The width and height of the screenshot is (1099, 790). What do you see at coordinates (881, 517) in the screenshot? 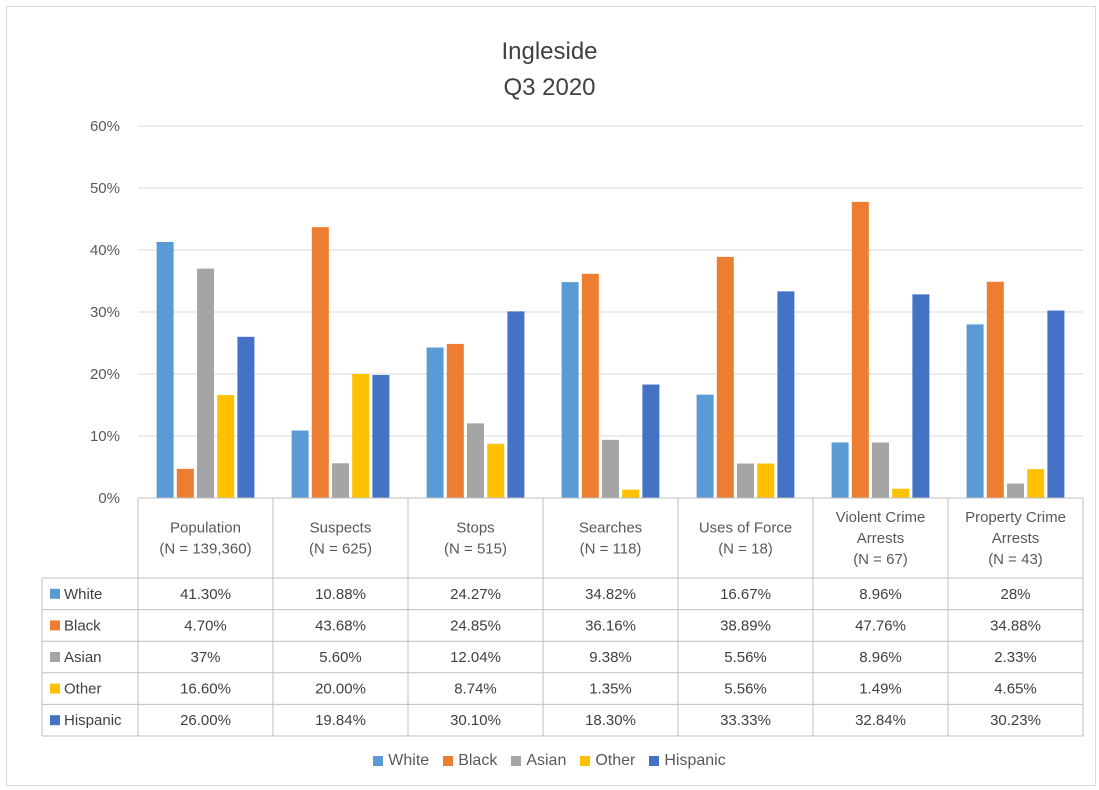
I see `category-label: Violent Crime` at bounding box center [881, 517].